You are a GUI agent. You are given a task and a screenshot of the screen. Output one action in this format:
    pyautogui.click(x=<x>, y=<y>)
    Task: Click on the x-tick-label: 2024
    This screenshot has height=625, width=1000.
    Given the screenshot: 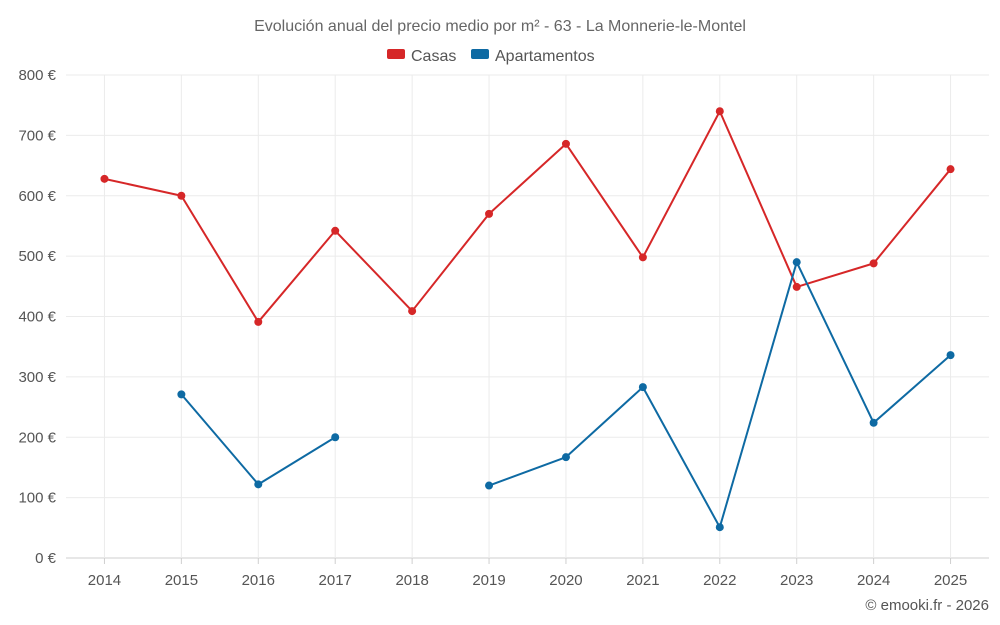 What is the action you would take?
    pyautogui.click(x=873, y=580)
    